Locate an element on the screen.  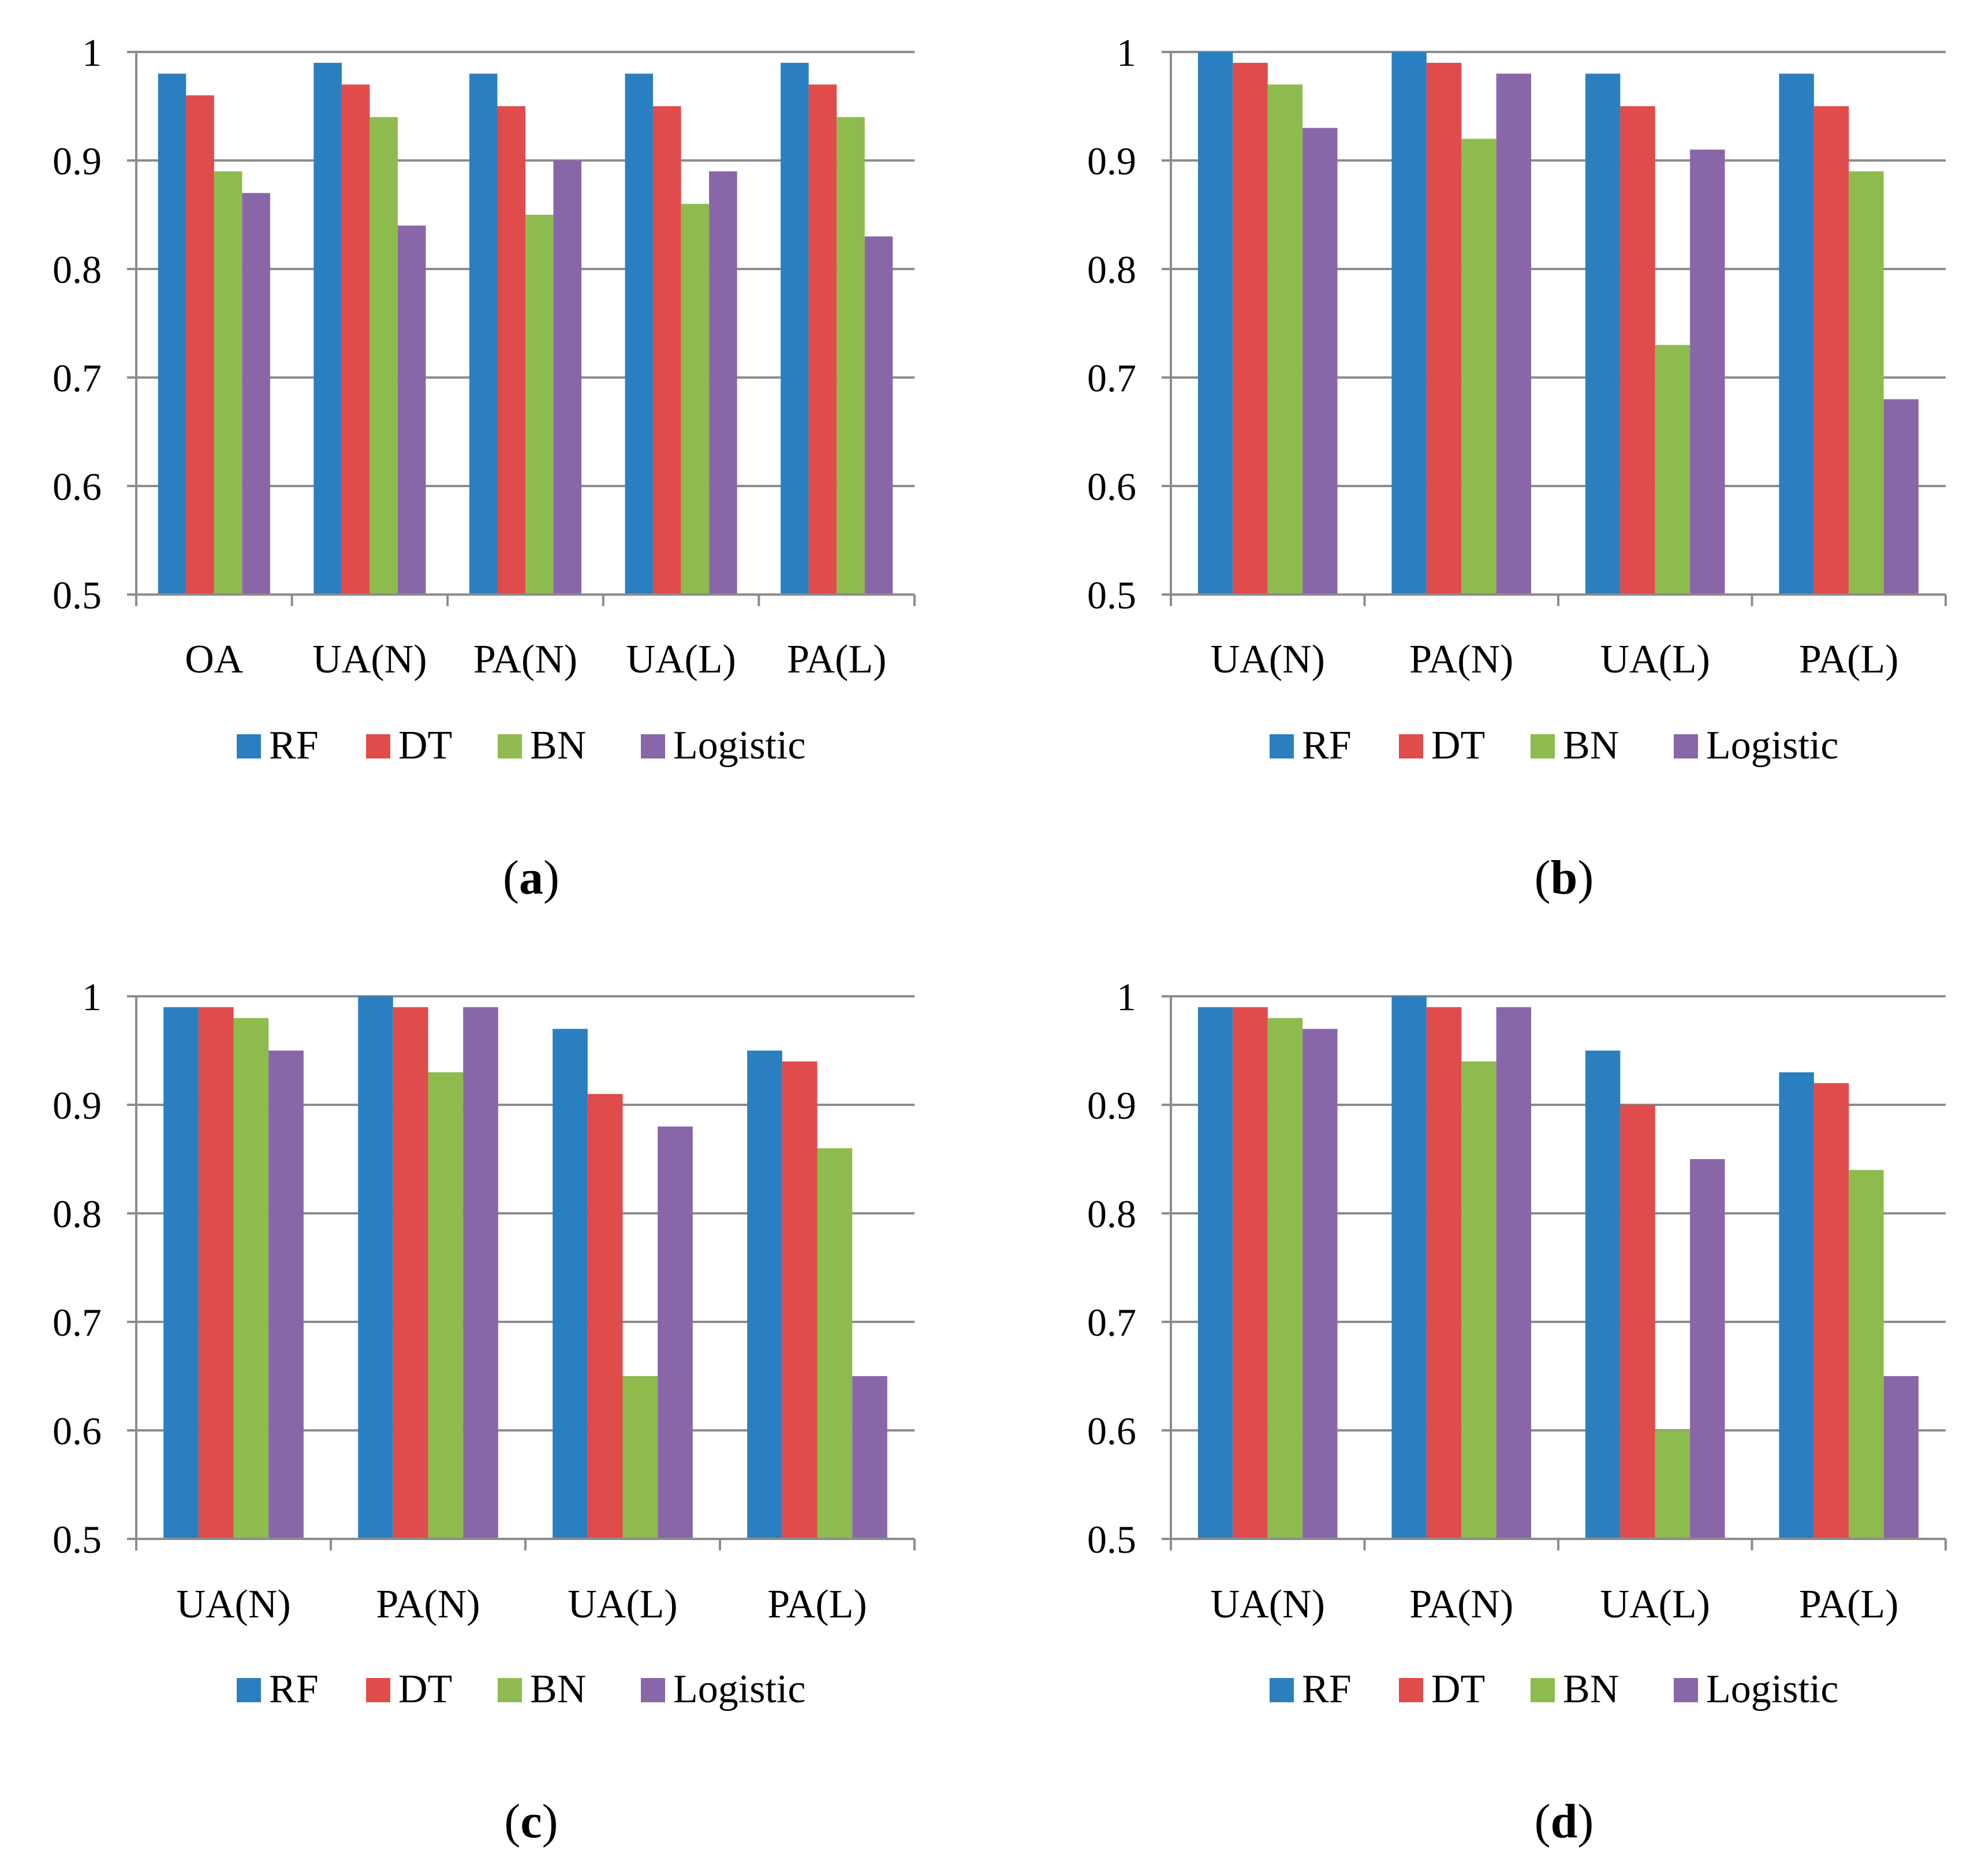
caption-letter: d is located at coordinates (1564, 1821).